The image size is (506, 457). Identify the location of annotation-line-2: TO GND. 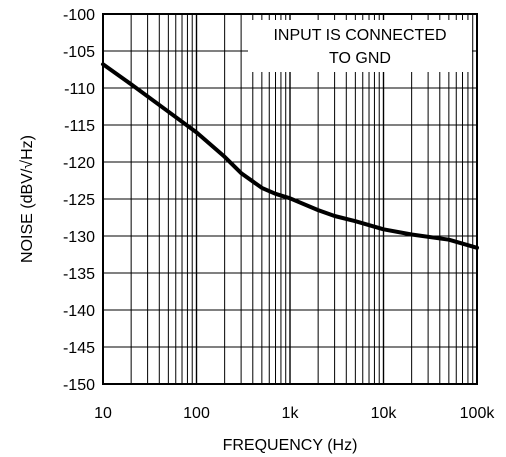
(360, 58).